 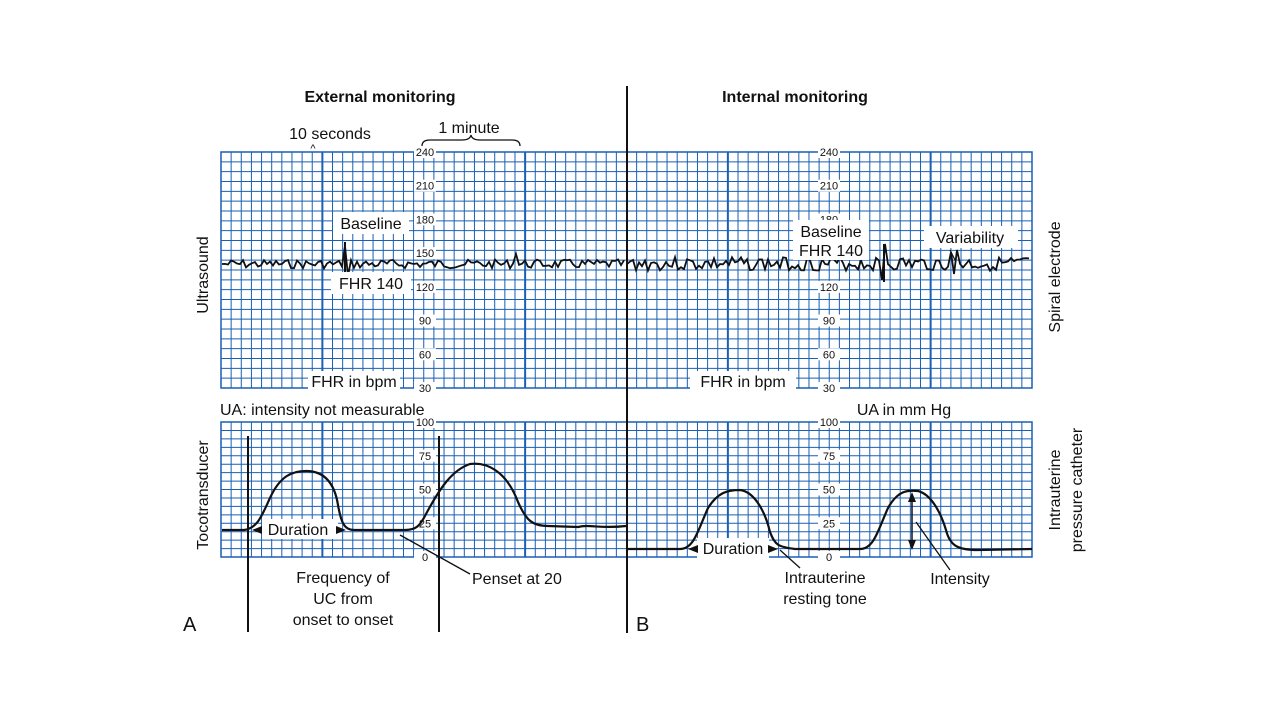 I want to click on fhr-trace-external, so click(x=423, y=261).